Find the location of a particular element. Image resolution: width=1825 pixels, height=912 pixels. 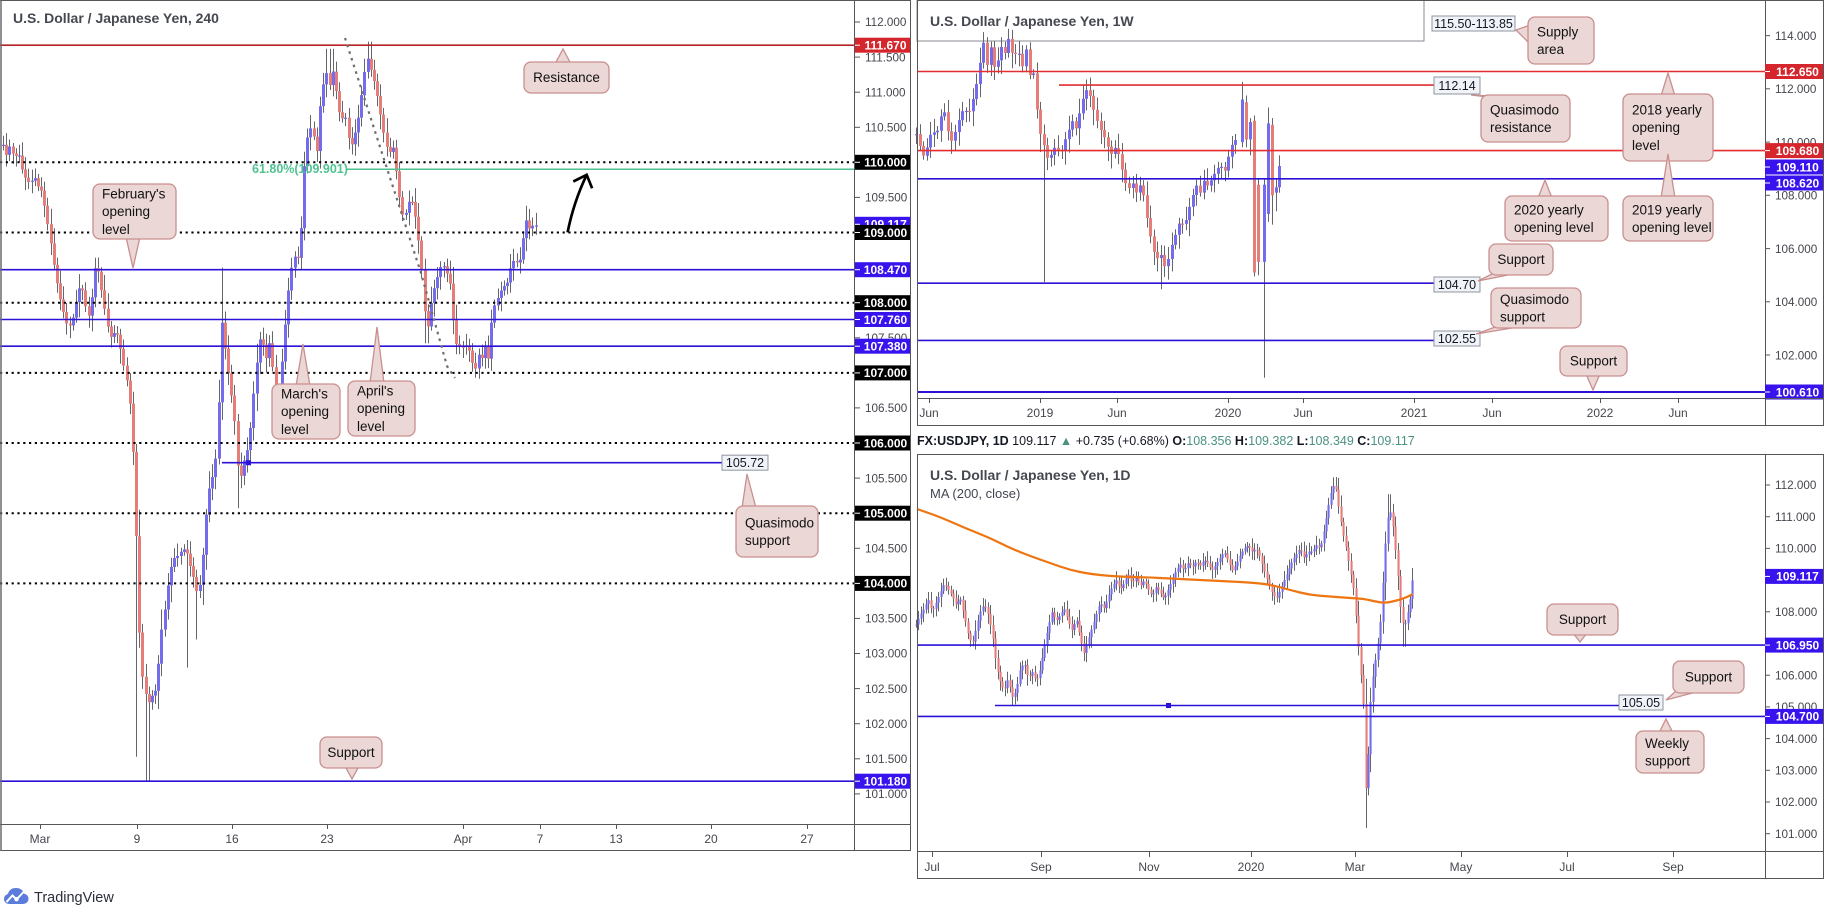

svg-text: 109.500 is located at coordinates (886, 198).